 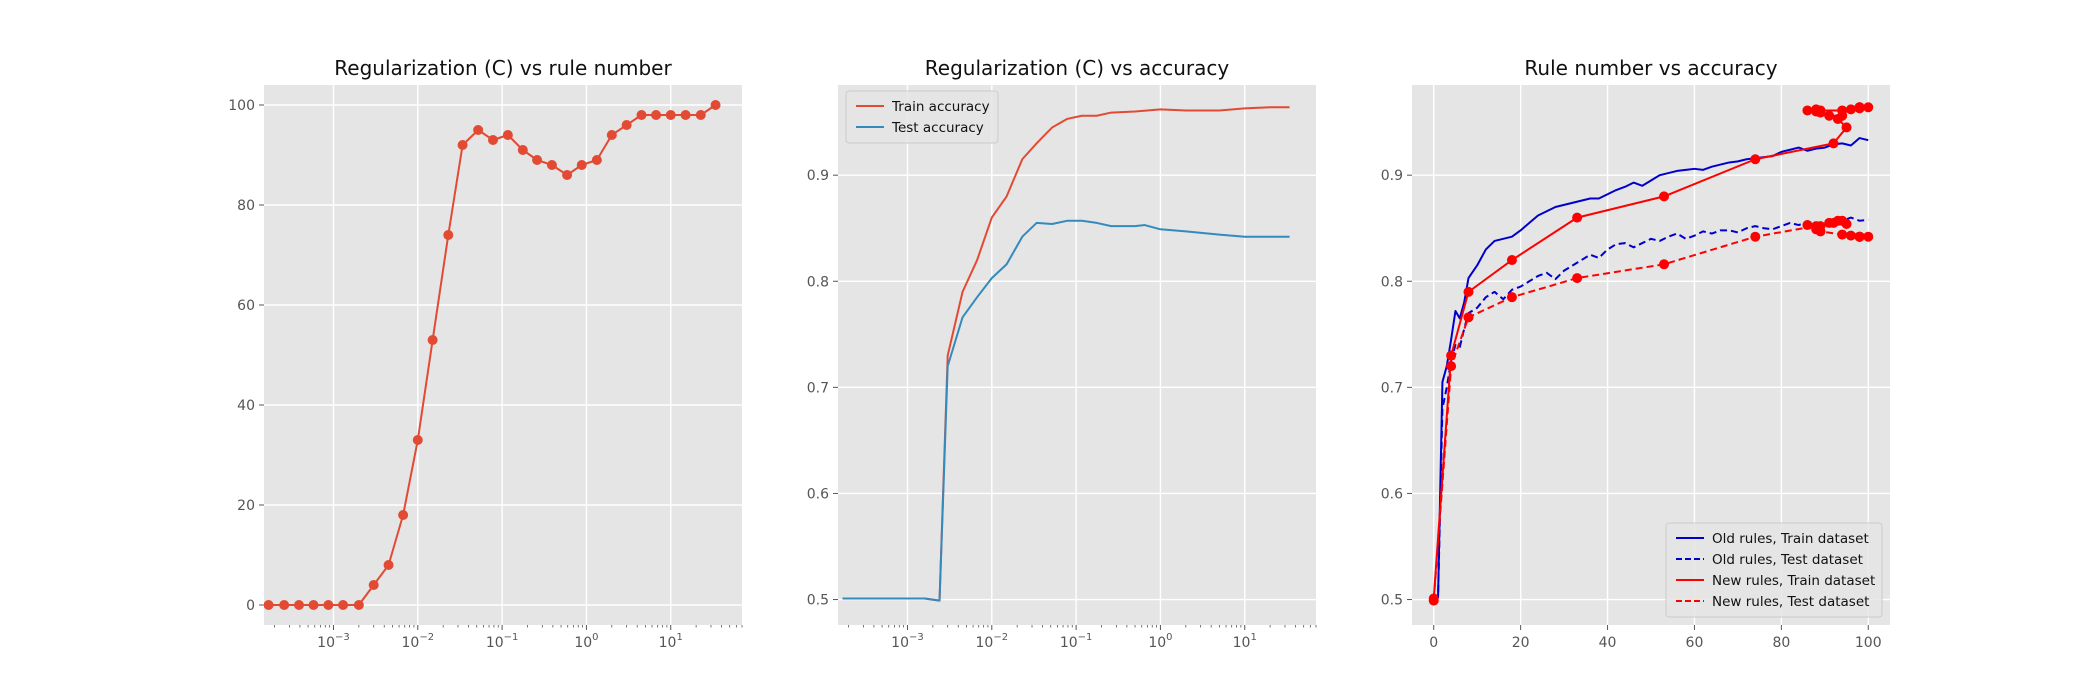 I want to click on legend-label: Old rules, Train dataset, so click(x=1790, y=539).